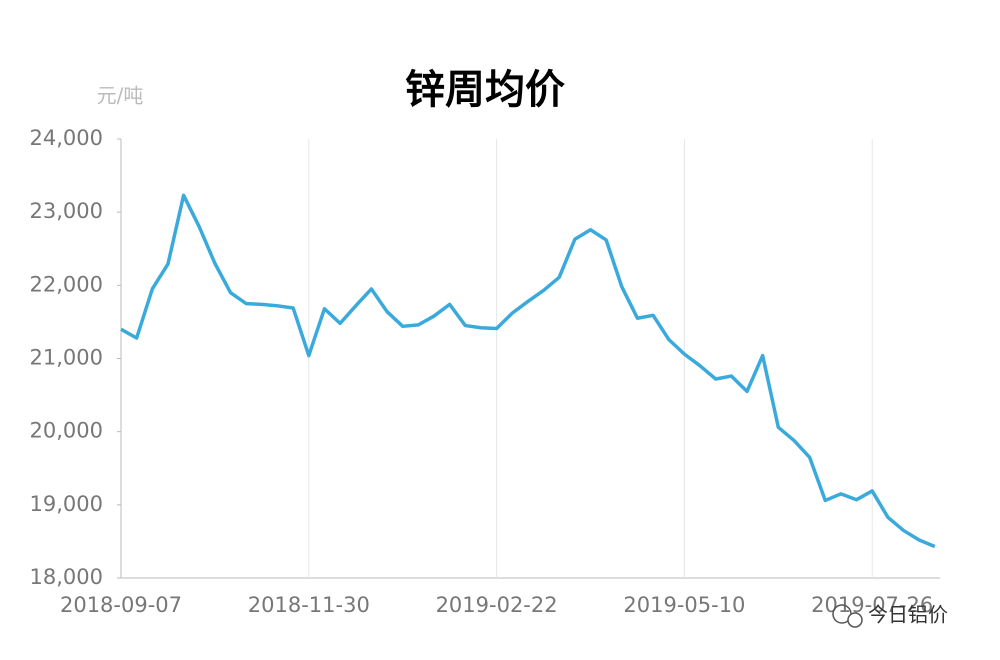 Image resolution: width=1000 pixels, height=660 pixels. What do you see at coordinates (855, 620) in the screenshot?
I see `watermark-icon` at bounding box center [855, 620].